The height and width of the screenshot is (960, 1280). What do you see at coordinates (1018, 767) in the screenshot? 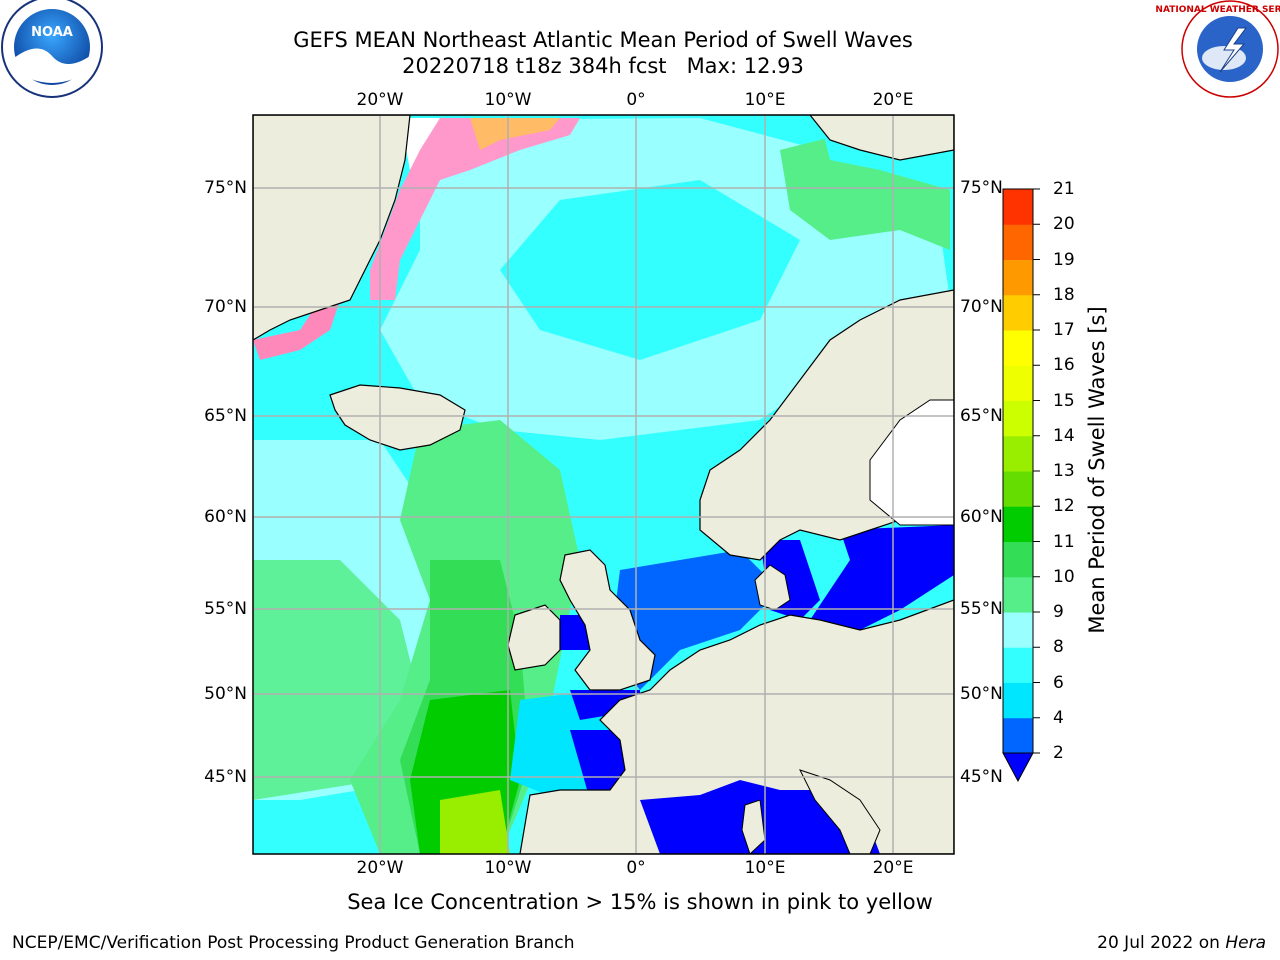
I see `colorbar-under-arrow` at bounding box center [1018, 767].